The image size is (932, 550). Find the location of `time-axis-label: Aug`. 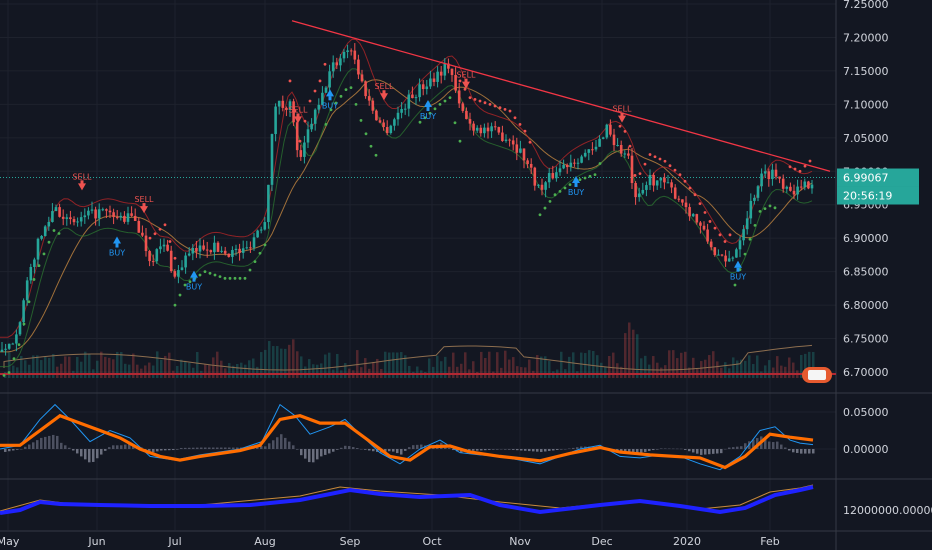

time-axis-label: Aug is located at coordinates (264, 541).